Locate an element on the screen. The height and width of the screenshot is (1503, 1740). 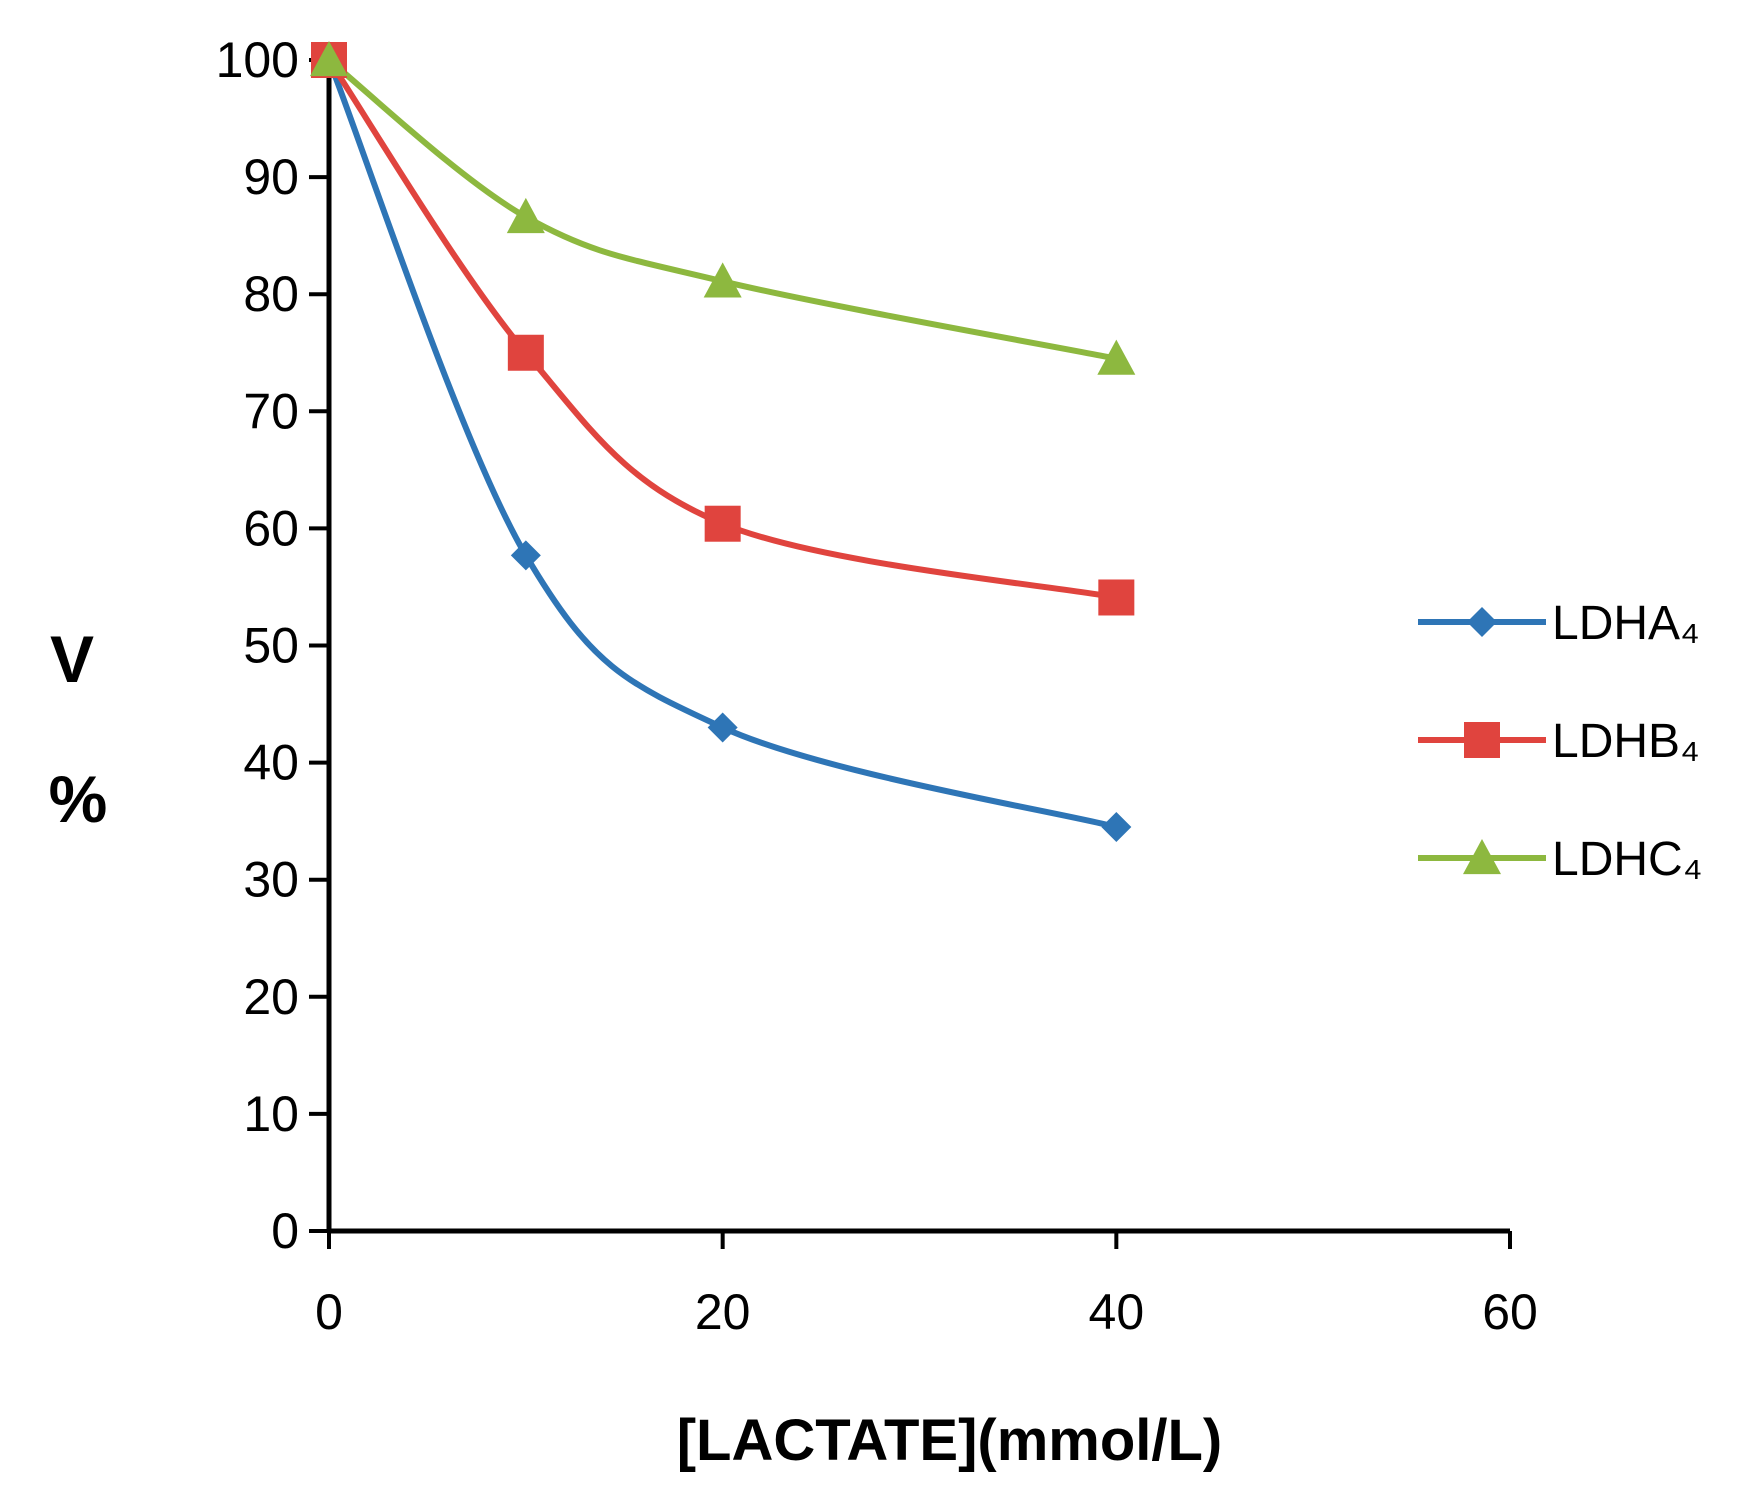
legend-label: LDHC₄ is located at coordinates (1627, 859).